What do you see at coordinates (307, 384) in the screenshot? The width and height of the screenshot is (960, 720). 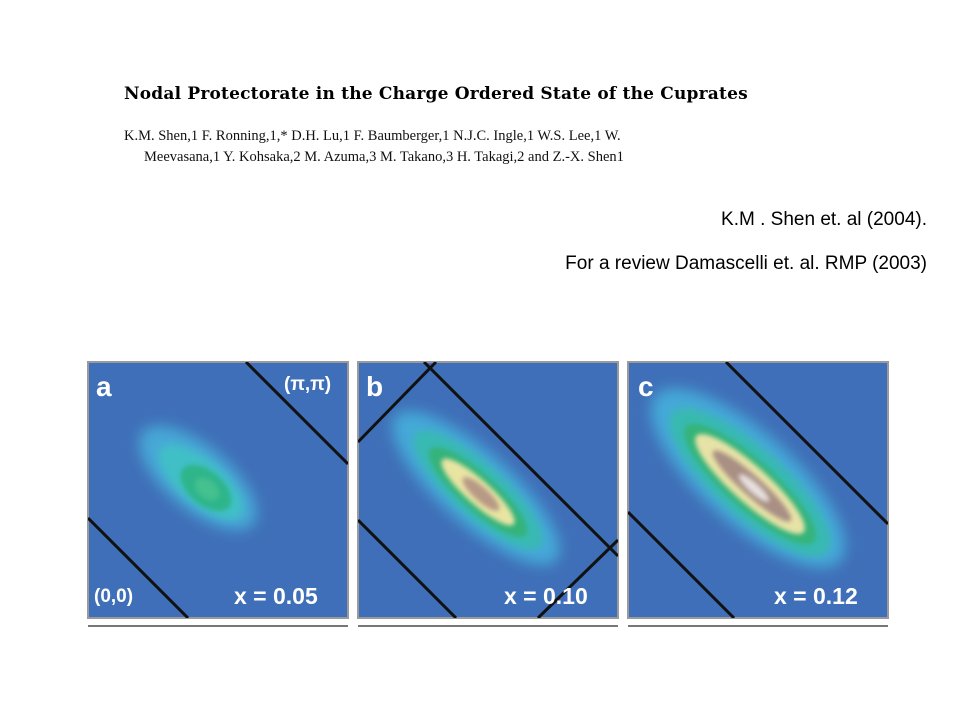 I see `panel-a-corner-pi: (π,π)` at bounding box center [307, 384].